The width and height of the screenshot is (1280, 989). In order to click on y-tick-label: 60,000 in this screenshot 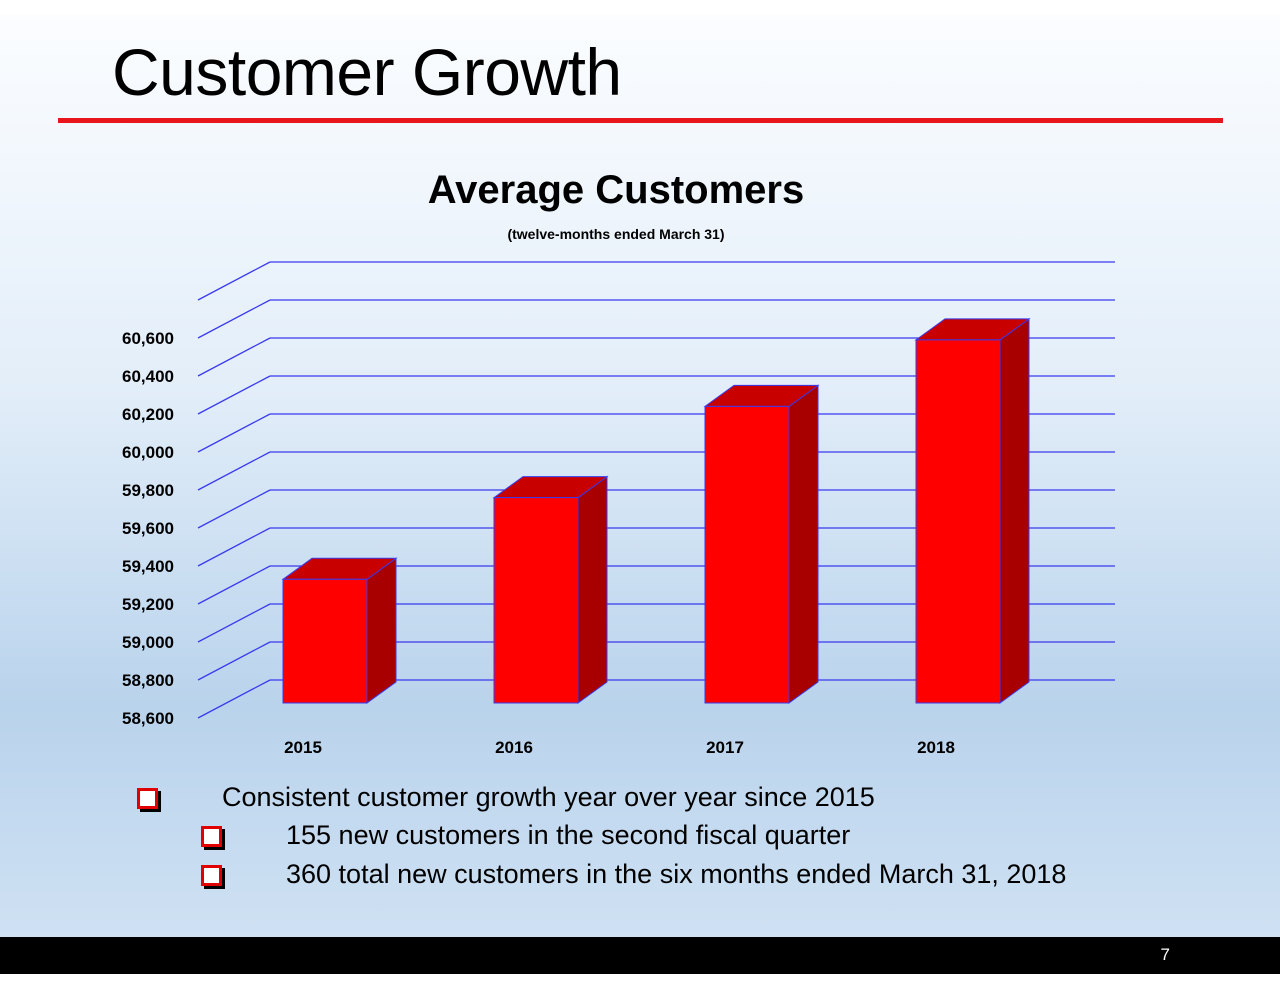, I will do `click(148, 452)`.